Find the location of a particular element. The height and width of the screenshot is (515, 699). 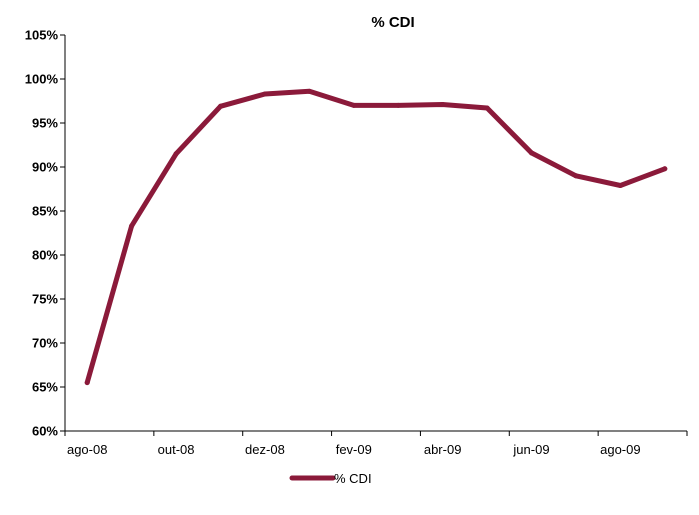

y-tick-label: 90% is located at coordinates (45, 167).